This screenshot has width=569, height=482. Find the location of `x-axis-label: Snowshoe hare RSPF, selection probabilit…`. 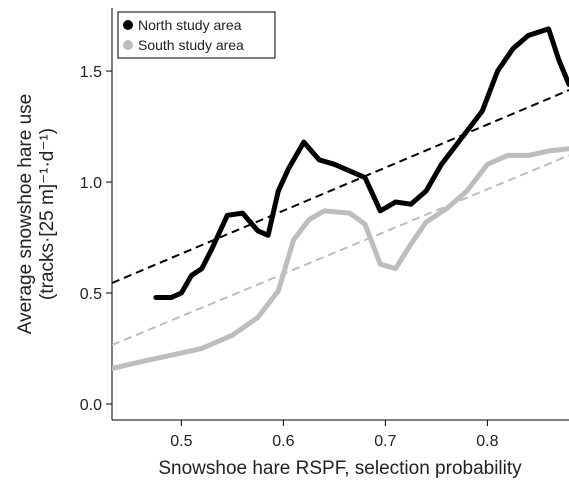

x-axis-label: Snowshoe hare RSPF, selection probabilit… is located at coordinates (340, 468).